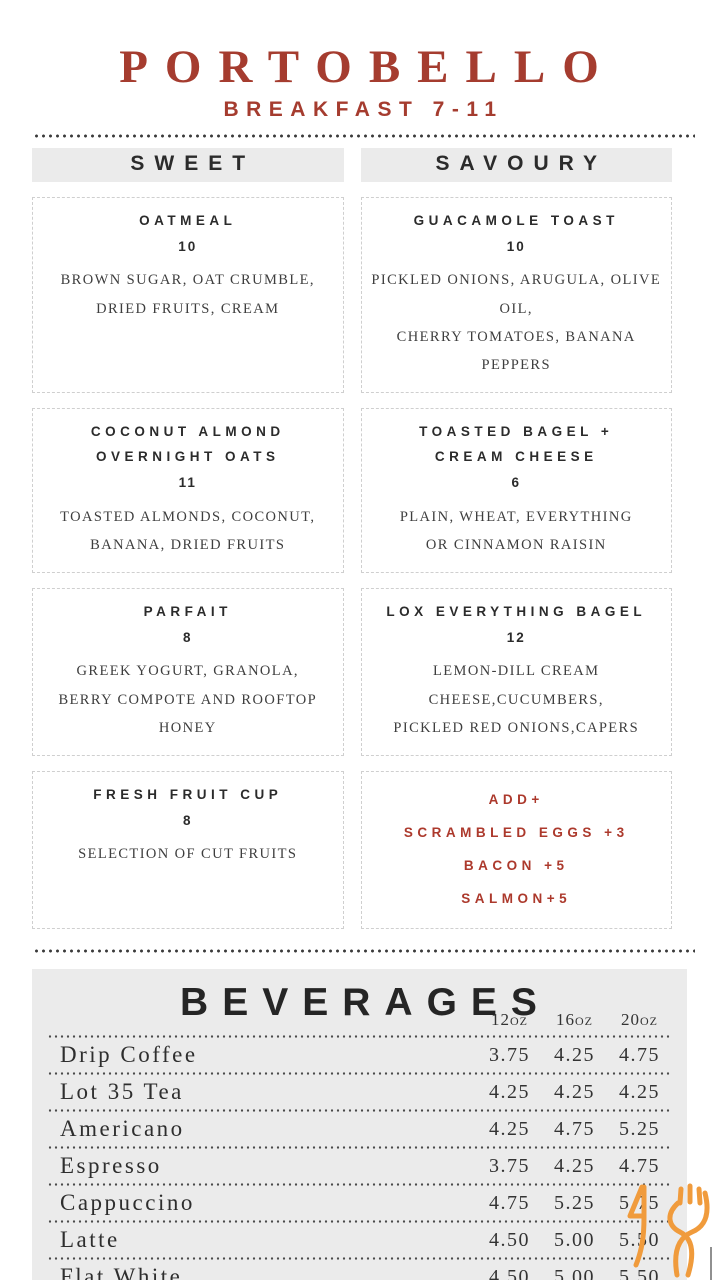 This screenshot has width=720, height=1280. What do you see at coordinates (668, 1230) in the screenshot?
I see `fork-knife-logo-icon` at bounding box center [668, 1230].